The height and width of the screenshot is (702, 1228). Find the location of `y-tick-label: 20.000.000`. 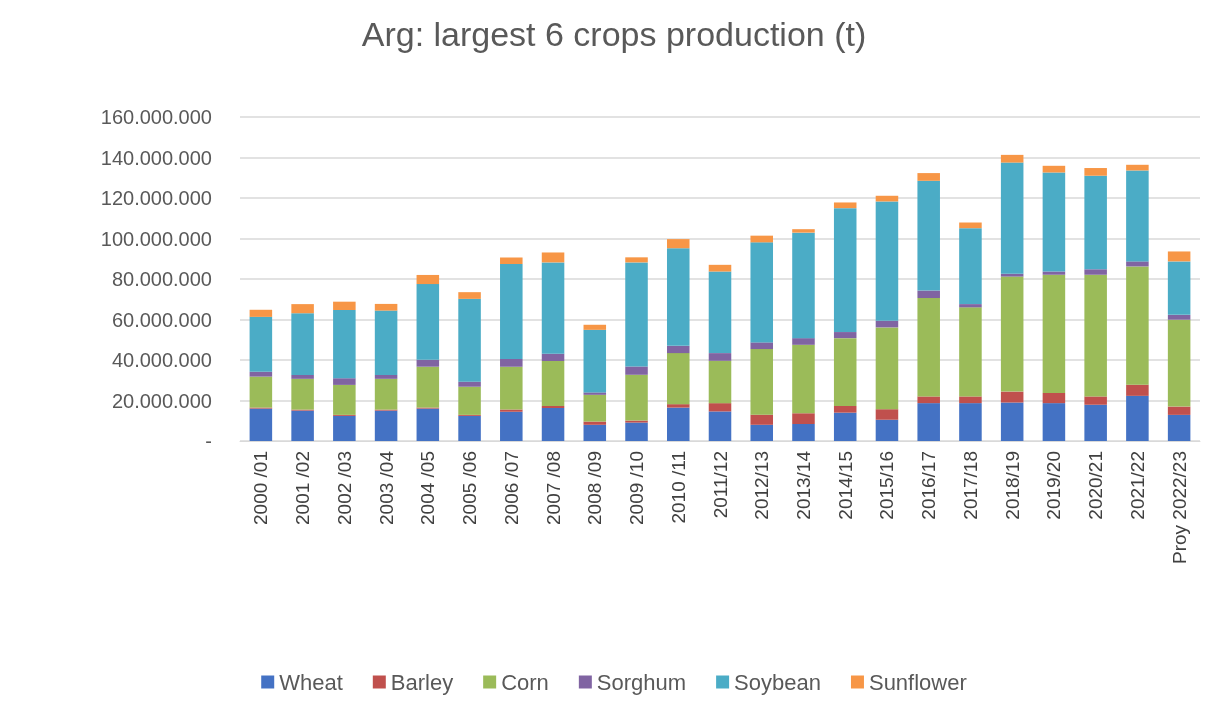

y-tick-label: 20.000.000 is located at coordinates (161, 400).